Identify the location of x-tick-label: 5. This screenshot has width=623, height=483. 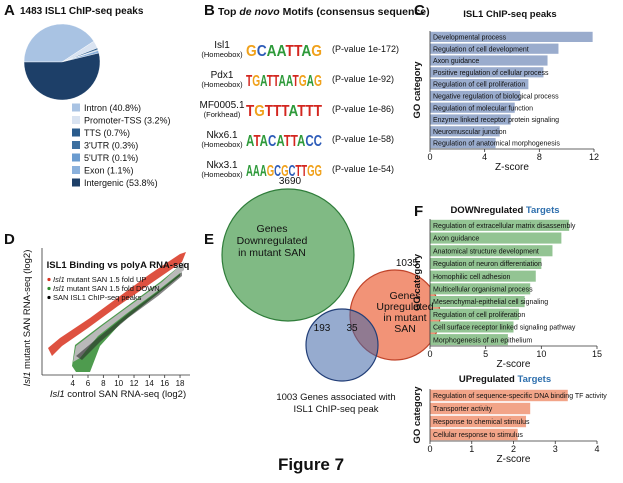
(485, 354).